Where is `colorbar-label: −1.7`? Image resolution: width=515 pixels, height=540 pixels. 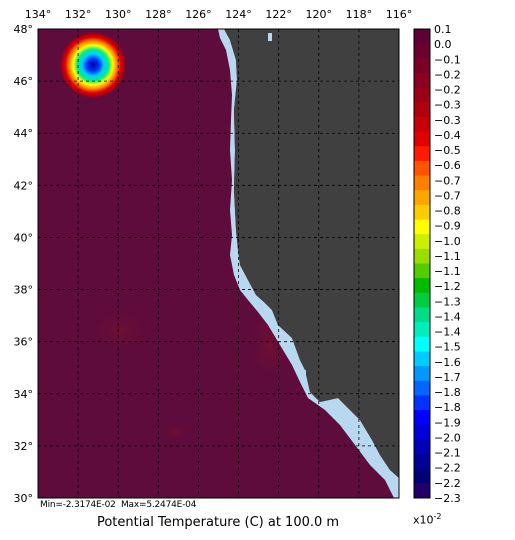
colorbar-label: −1.7 is located at coordinates (447, 377).